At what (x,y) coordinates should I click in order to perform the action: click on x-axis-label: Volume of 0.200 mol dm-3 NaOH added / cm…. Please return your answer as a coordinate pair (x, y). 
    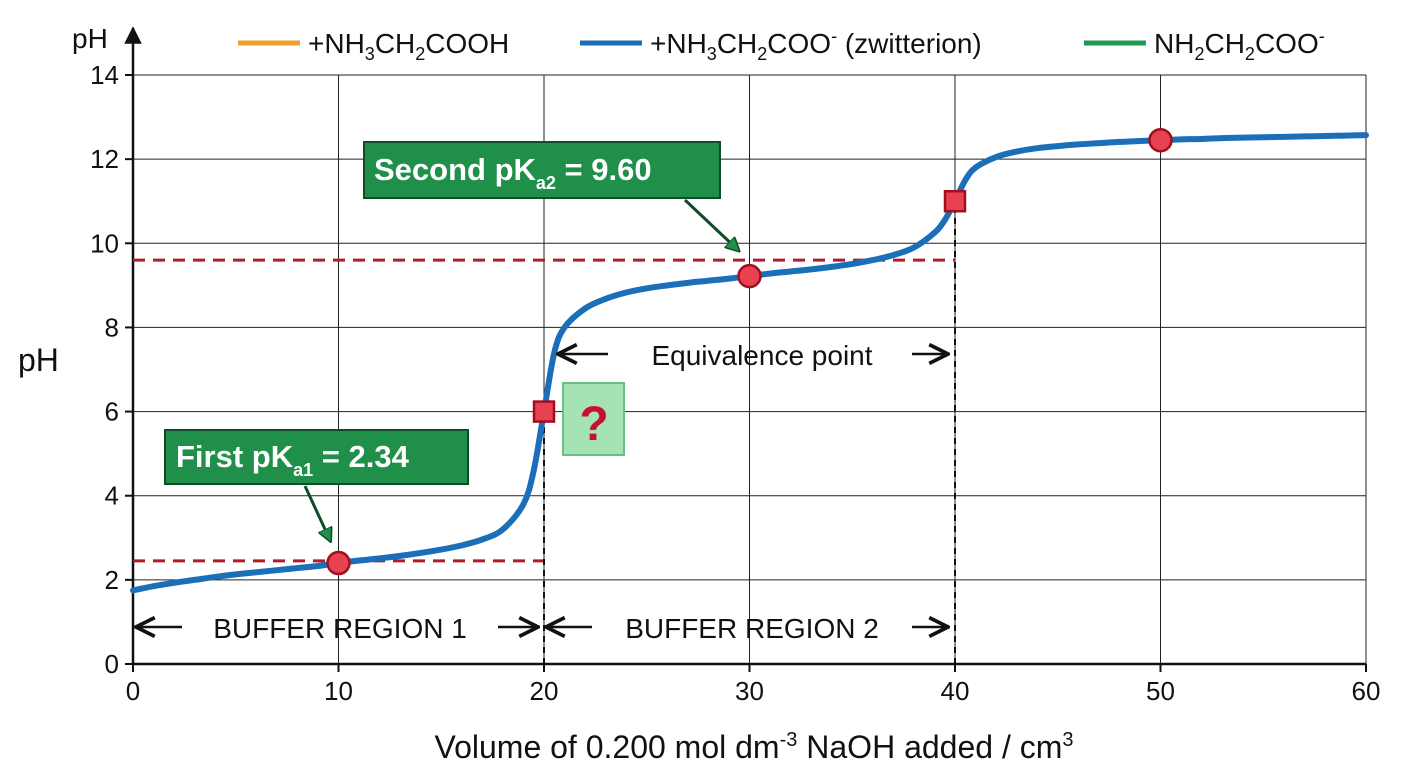
    Looking at the image, I should click on (754, 747).